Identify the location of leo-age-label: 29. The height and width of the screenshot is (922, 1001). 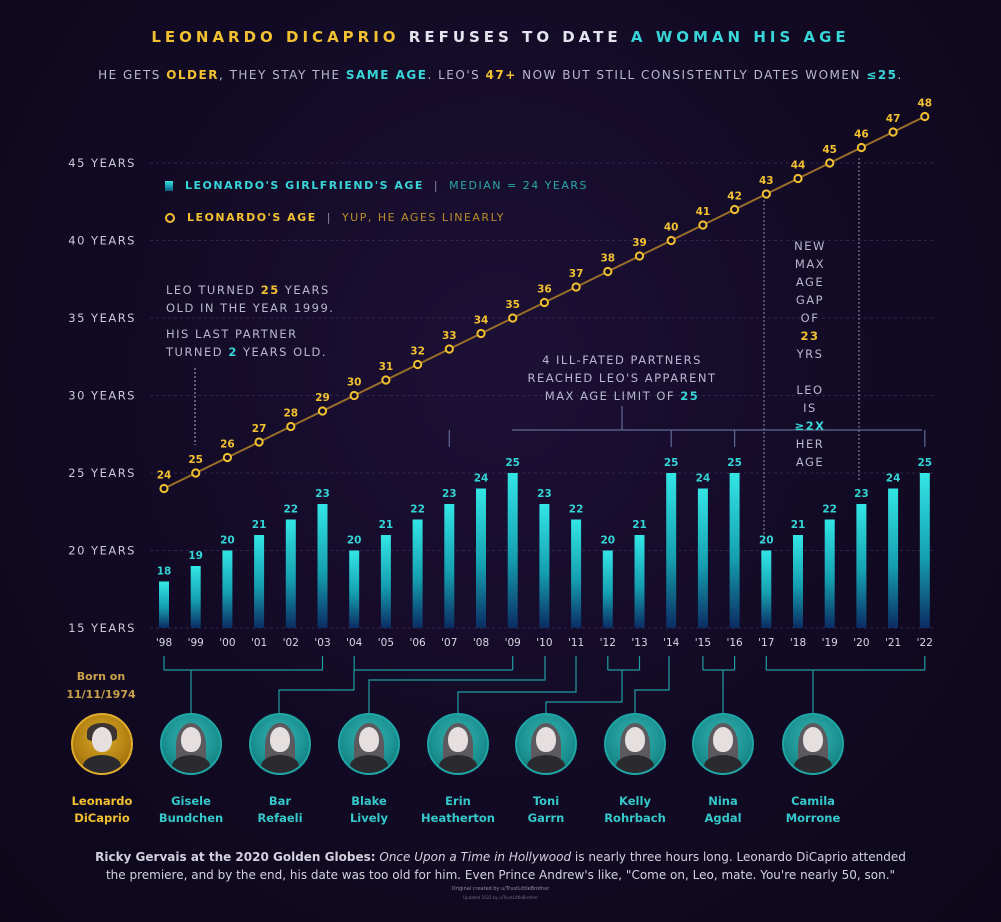
(322, 398).